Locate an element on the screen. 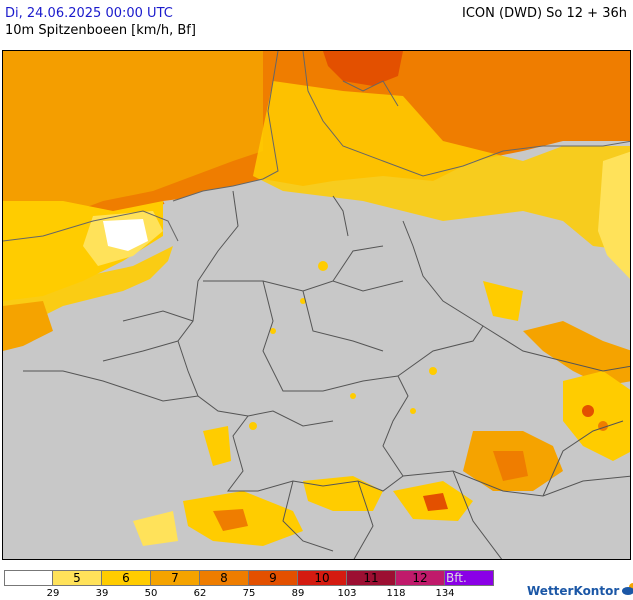 The height and width of the screenshot is (600, 633). alpine-gust-patches is located at coordinates (303, 486).